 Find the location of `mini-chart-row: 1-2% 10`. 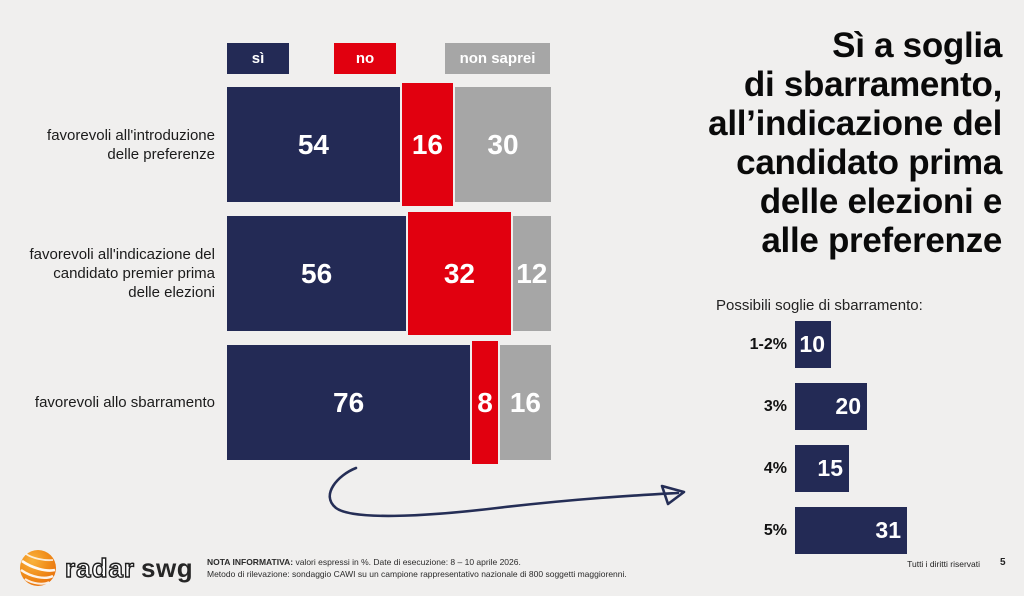

mini-chart-row: 1-2% 10 is located at coordinates (860, 344).